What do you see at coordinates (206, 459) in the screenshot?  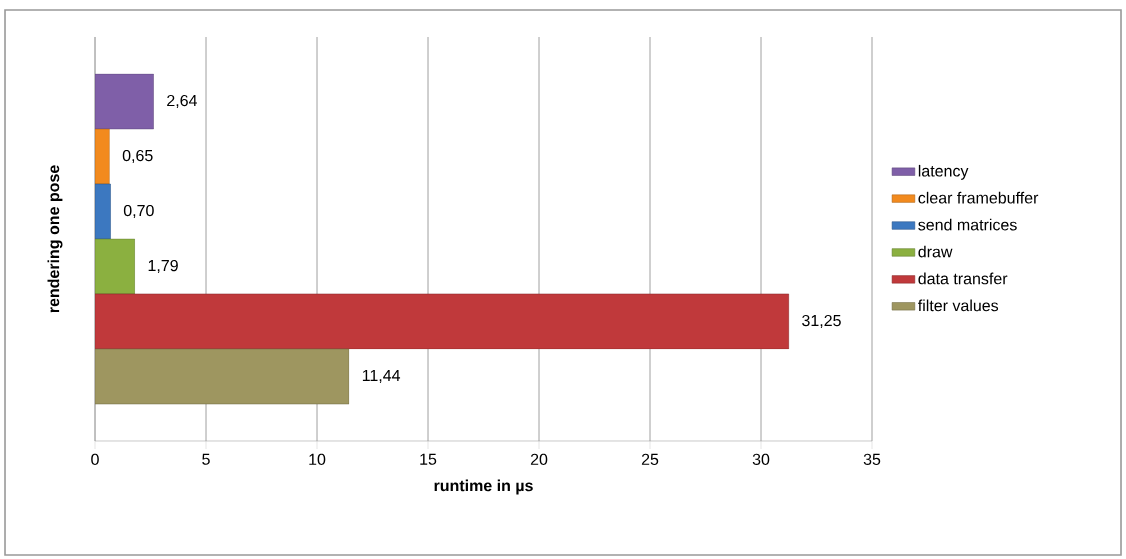 I see `x-tick-label: 5` at bounding box center [206, 459].